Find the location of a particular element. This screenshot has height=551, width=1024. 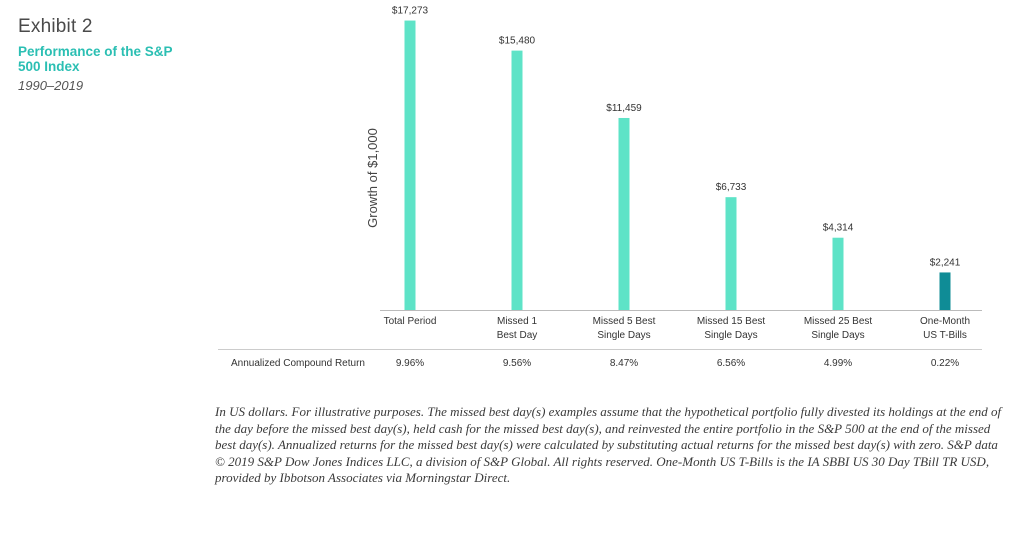

return-value-5: 4.99% is located at coordinates (838, 363).